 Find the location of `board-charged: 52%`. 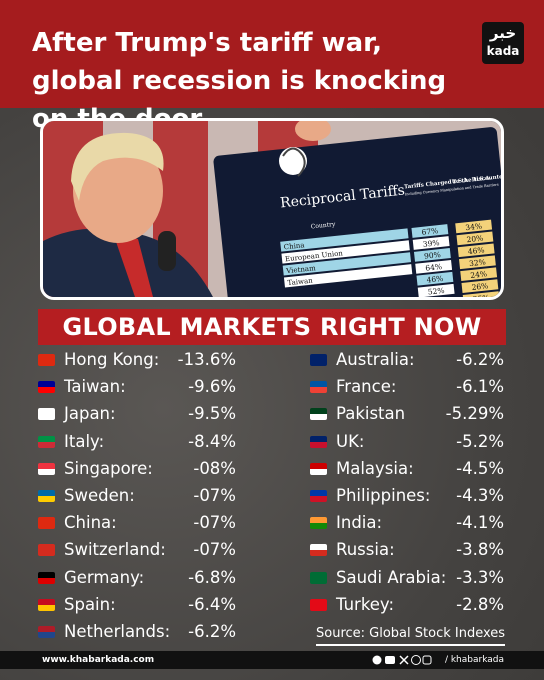

board-charged: 52% is located at coordinates (436, 291).